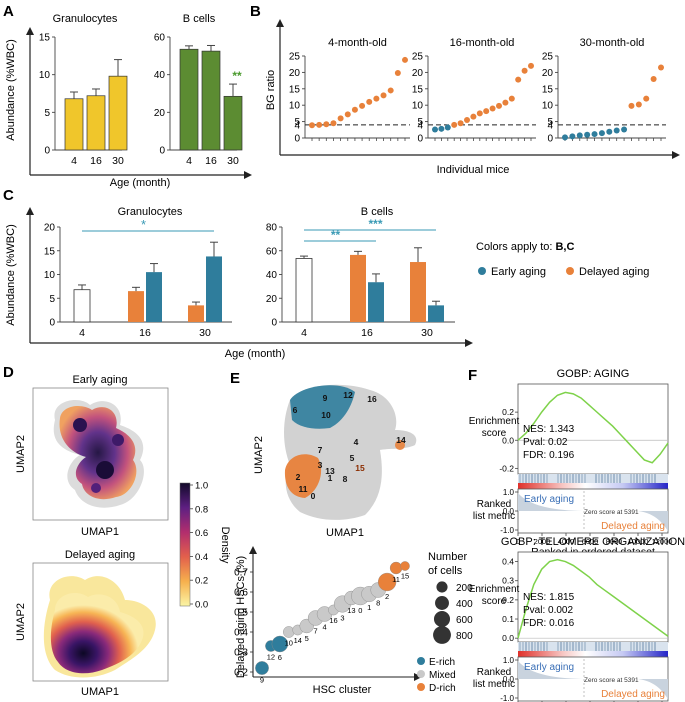  I want to click on zero-score-label: Zero score at 5391, so click(611, 680).